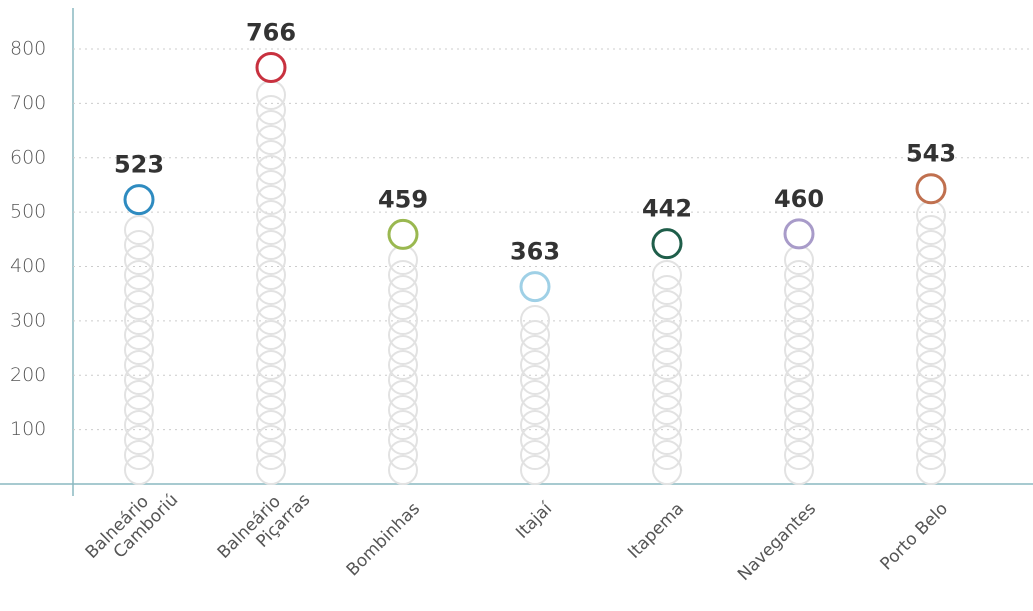 The image size is (1033, 611). I want to click on value-label: 363, so click(535, 252).